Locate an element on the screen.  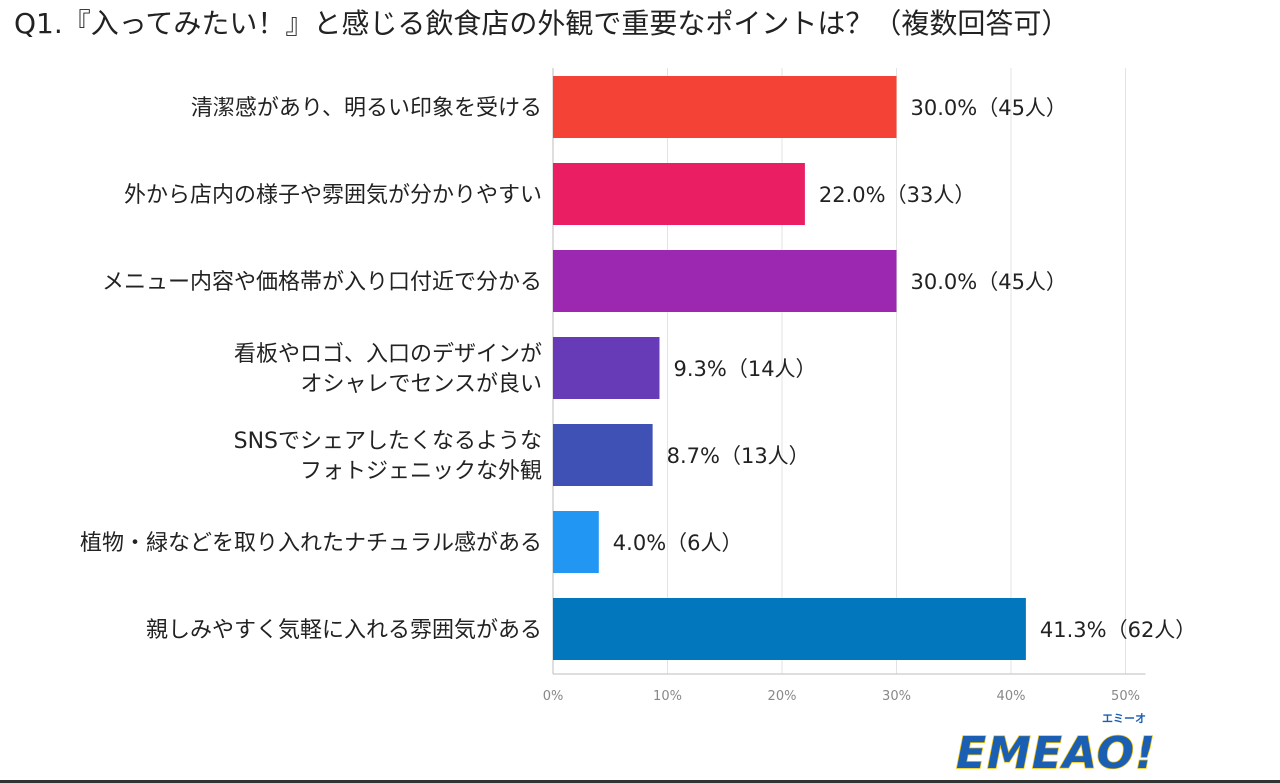
bottom-rule is located at coordinates (640, 781).